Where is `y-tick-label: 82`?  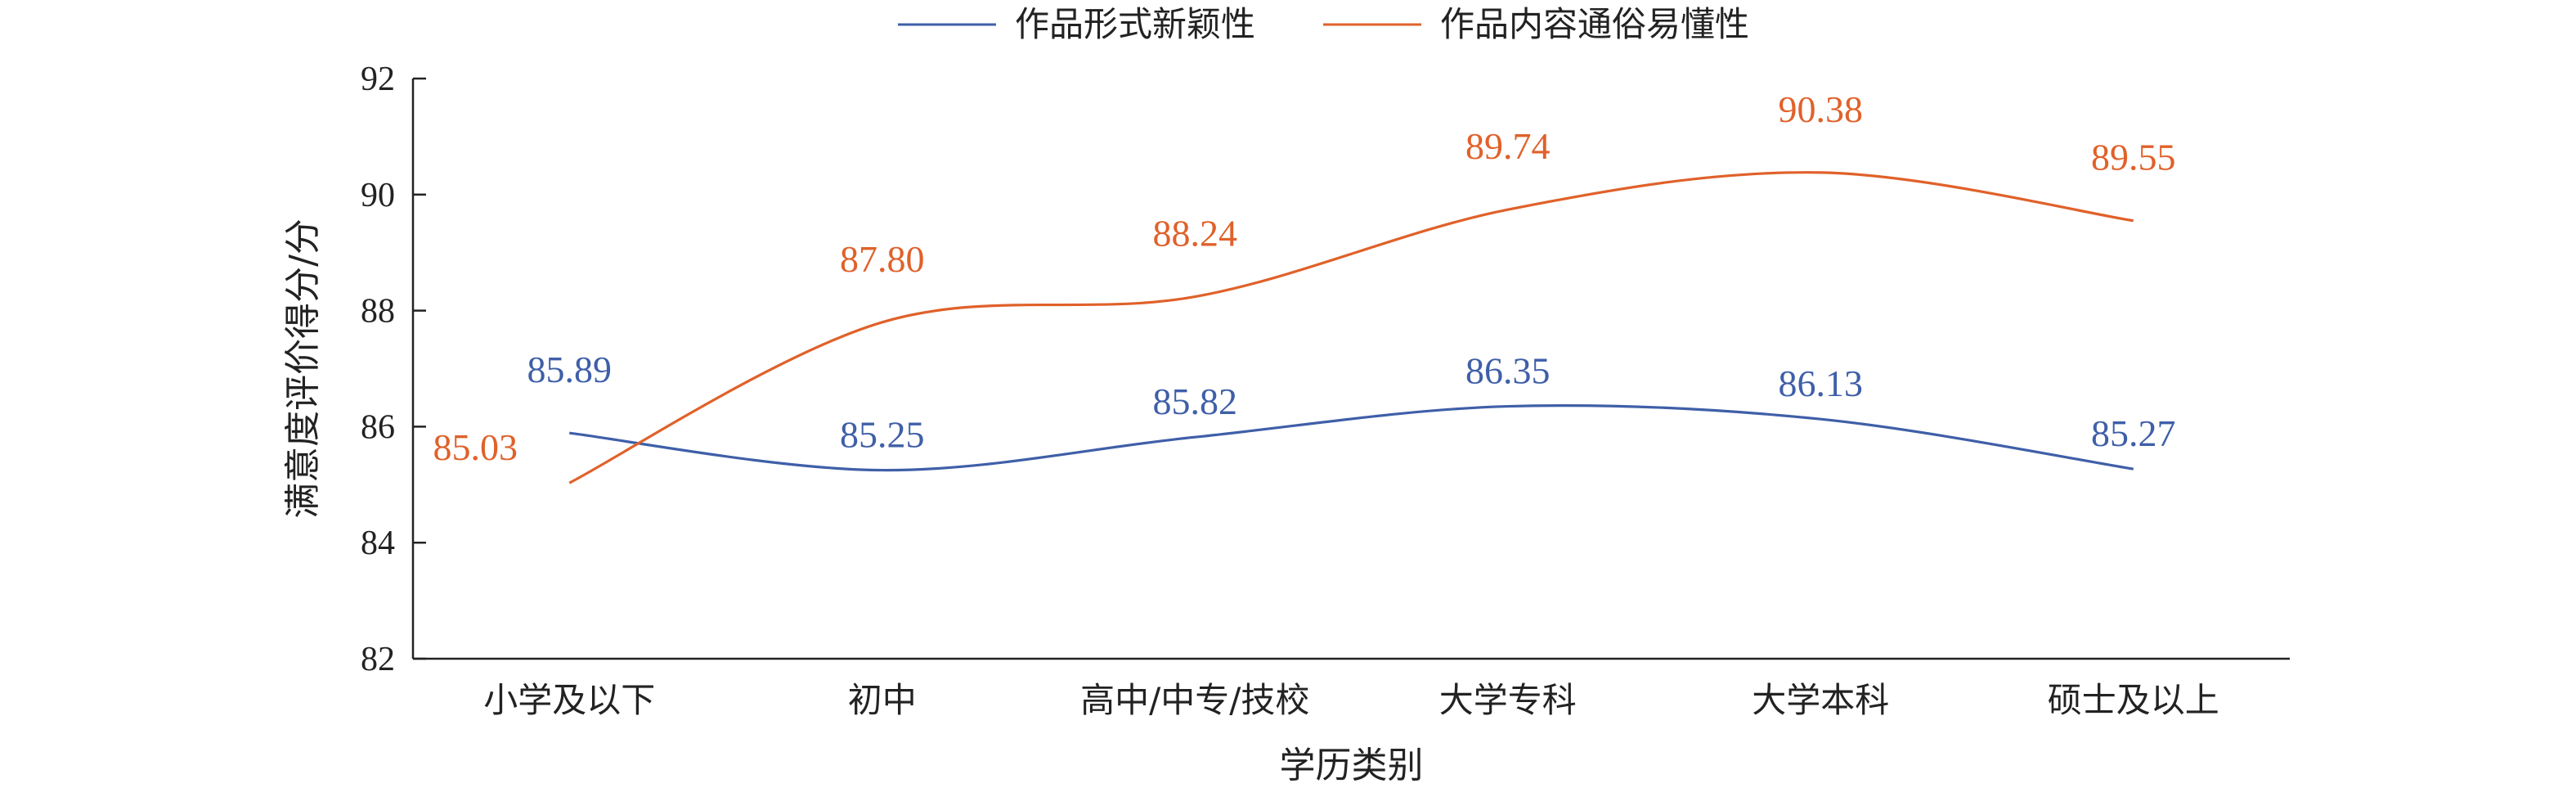 y-tick-label: 82 is located at coordinates (378, 659).